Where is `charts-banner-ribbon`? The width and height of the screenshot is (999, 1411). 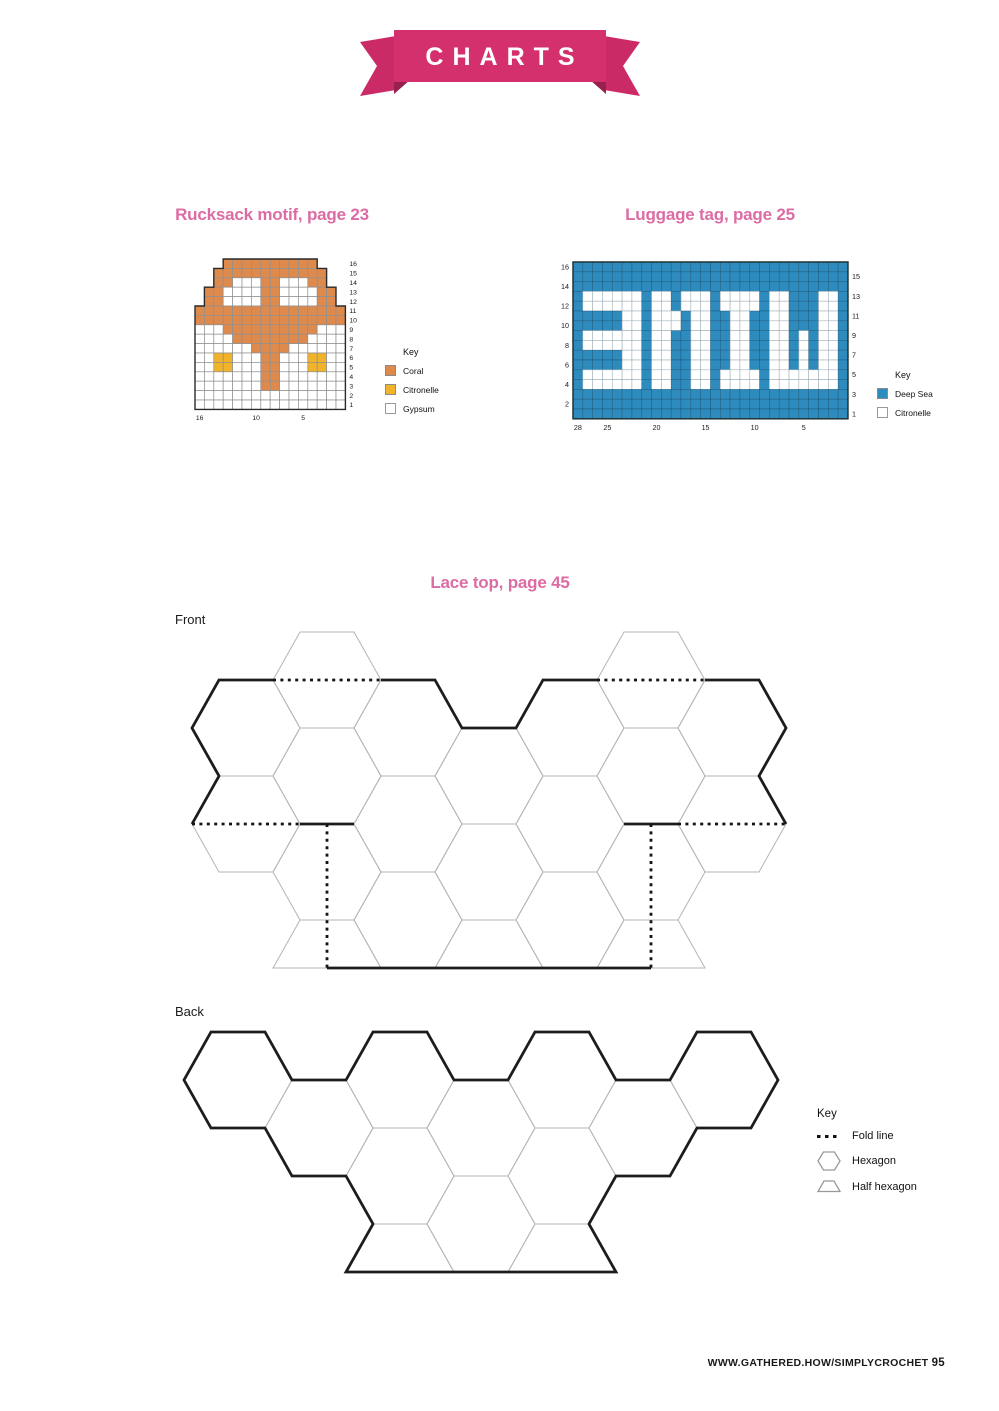
charts-banner-ribbon is located at coordinates (500, 63).